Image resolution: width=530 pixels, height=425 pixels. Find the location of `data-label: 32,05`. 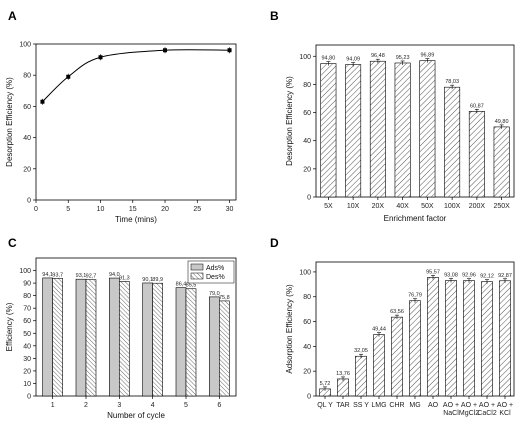

data-label: 32,05 is located at coordinates (361, 351).